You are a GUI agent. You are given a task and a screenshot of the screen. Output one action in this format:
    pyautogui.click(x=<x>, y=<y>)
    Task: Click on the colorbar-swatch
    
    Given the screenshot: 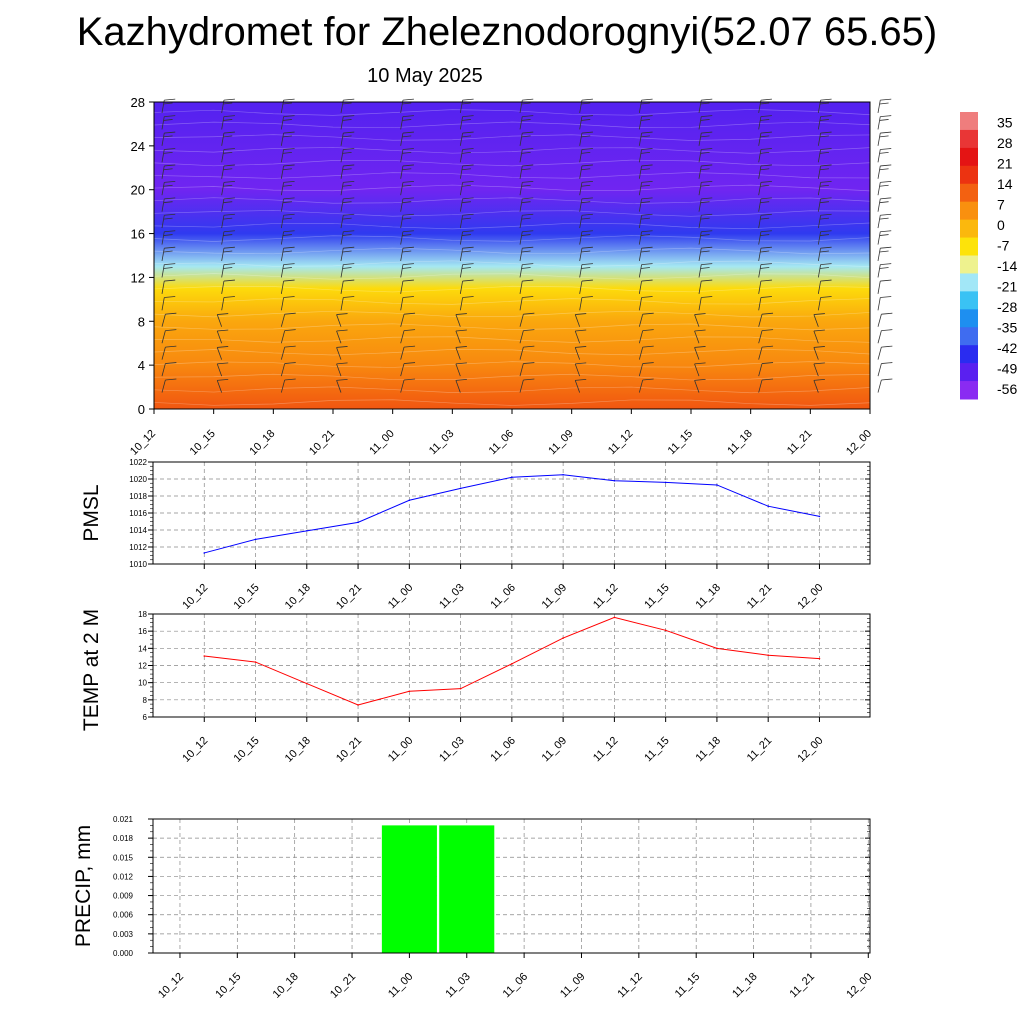 What is the action you would take?
    pyautogui.click(x=969, y=390)
    